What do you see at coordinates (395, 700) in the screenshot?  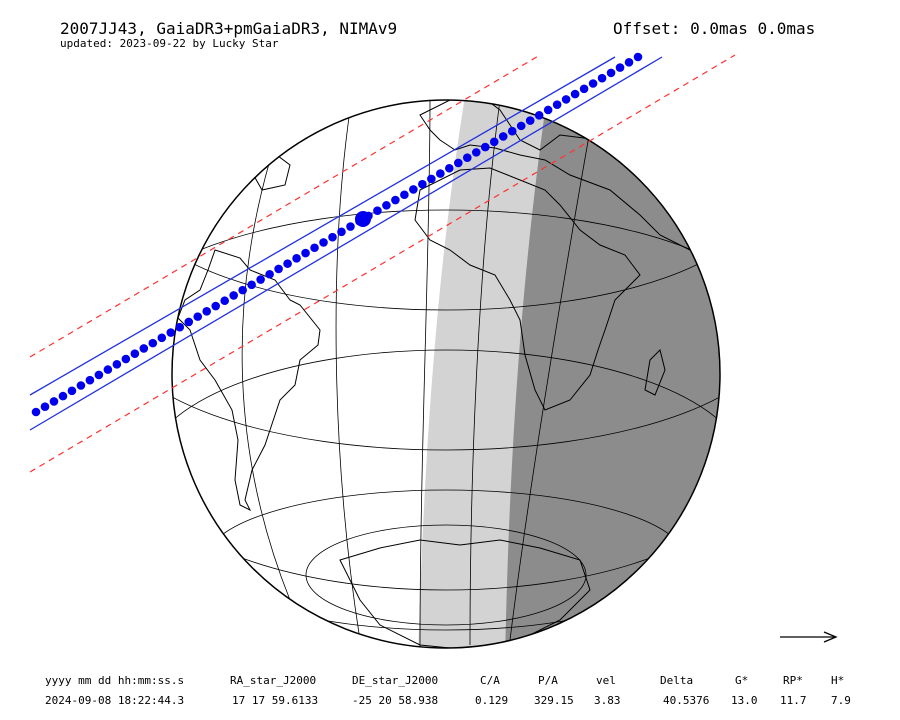 I see `table-cell: -25 20 58.938` at bounding box center [395, 700].